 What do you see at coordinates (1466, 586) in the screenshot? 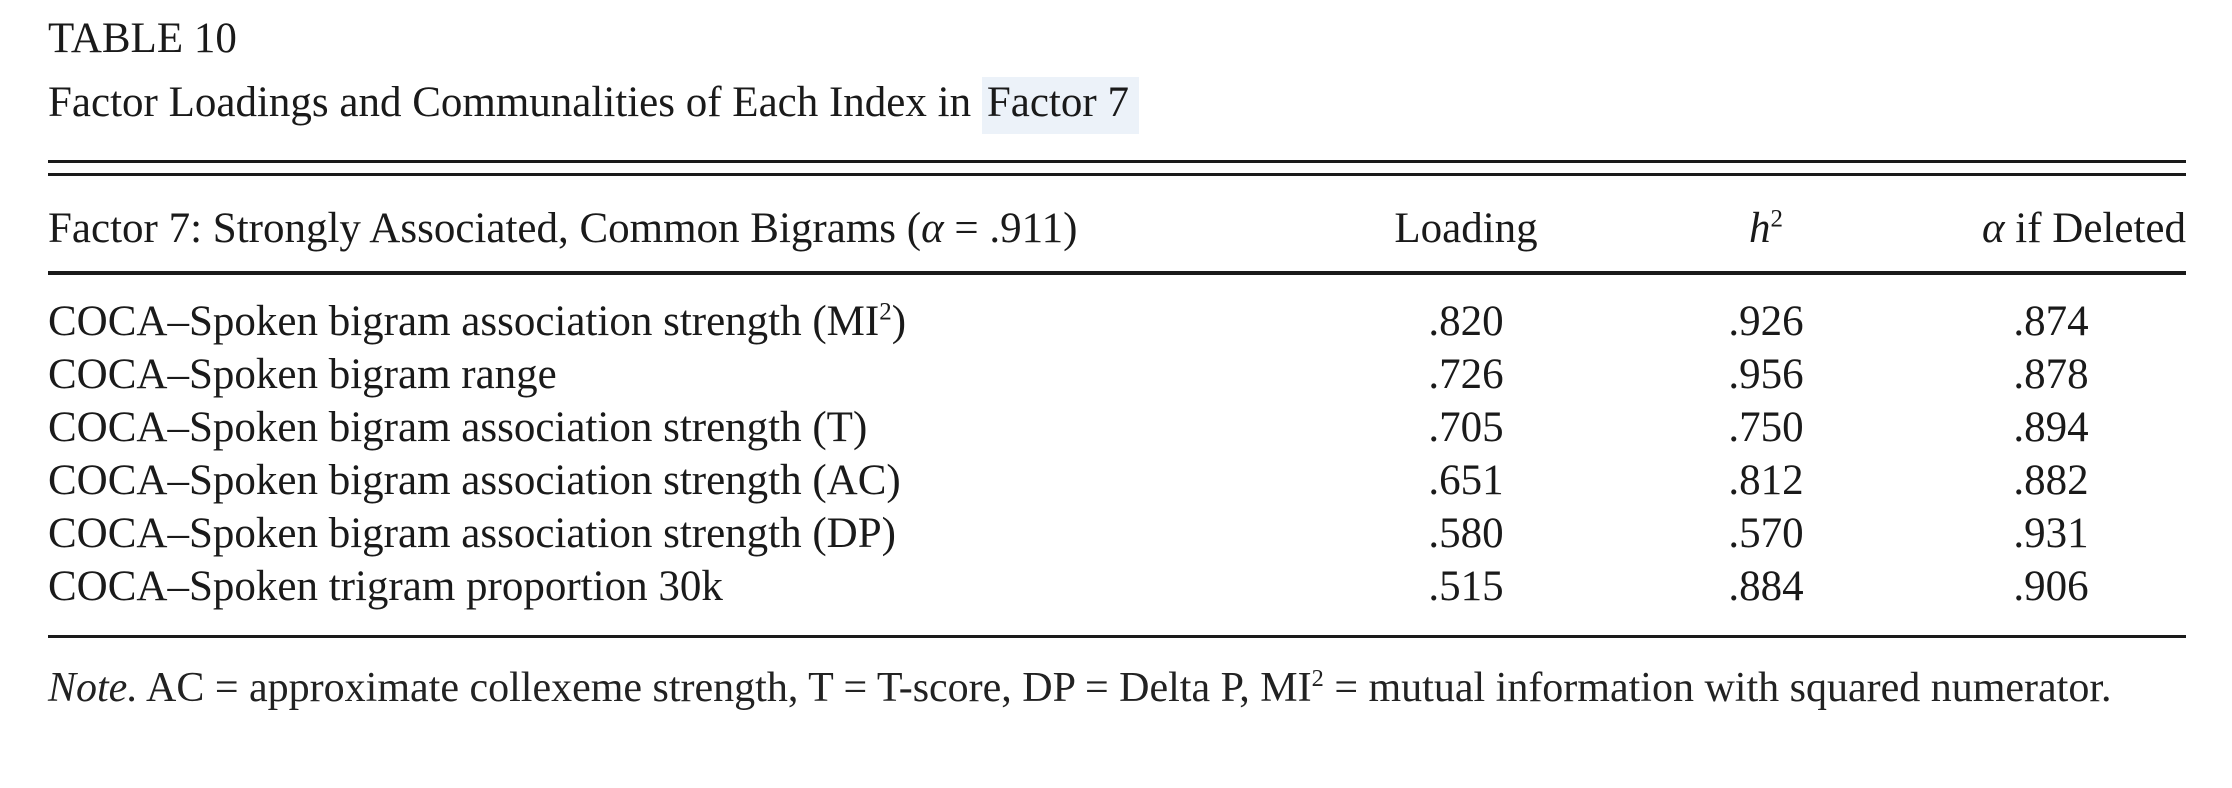
I see `cell-loading: .515` at bounding box center [1466, 586].